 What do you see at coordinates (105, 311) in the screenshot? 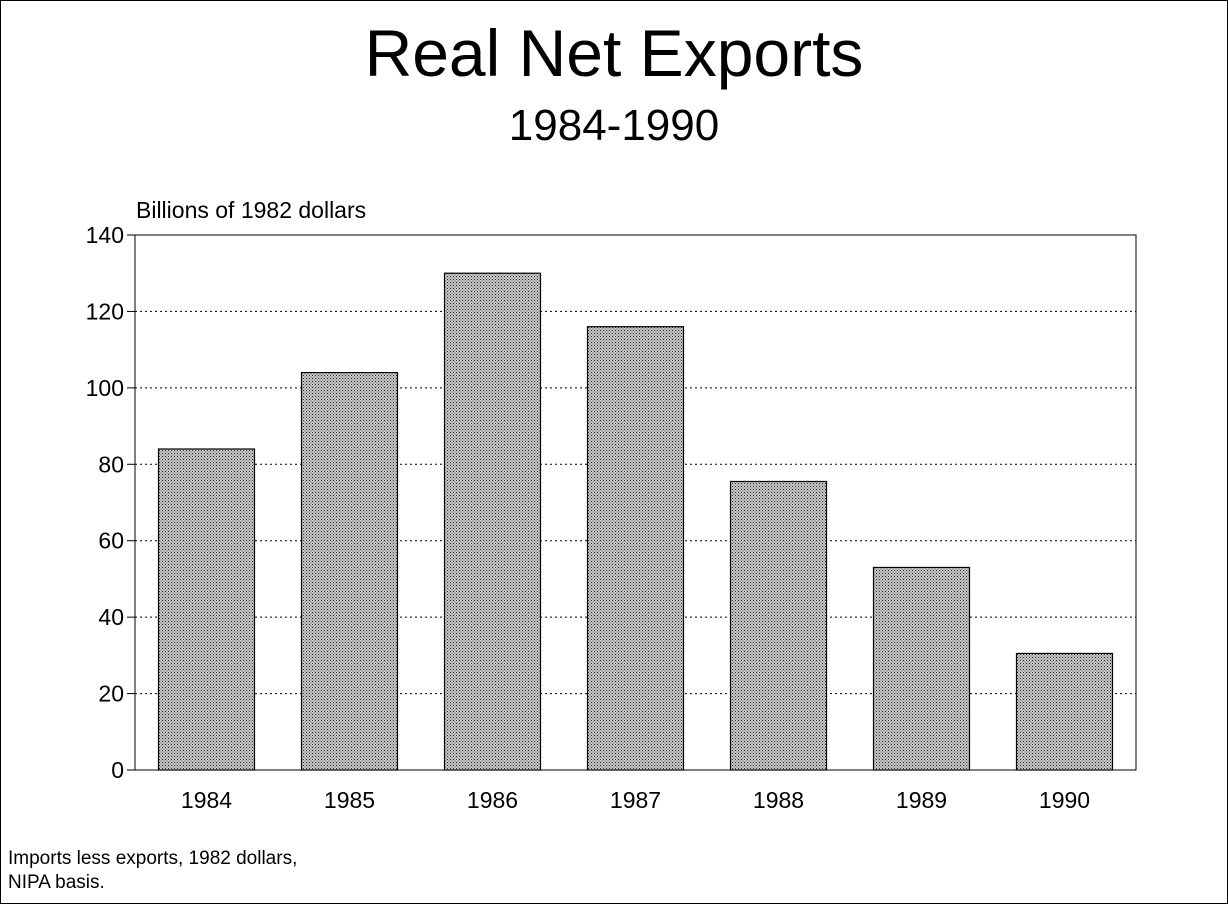
I see `y-tick-label: 120` at bounding box center [105, 311].